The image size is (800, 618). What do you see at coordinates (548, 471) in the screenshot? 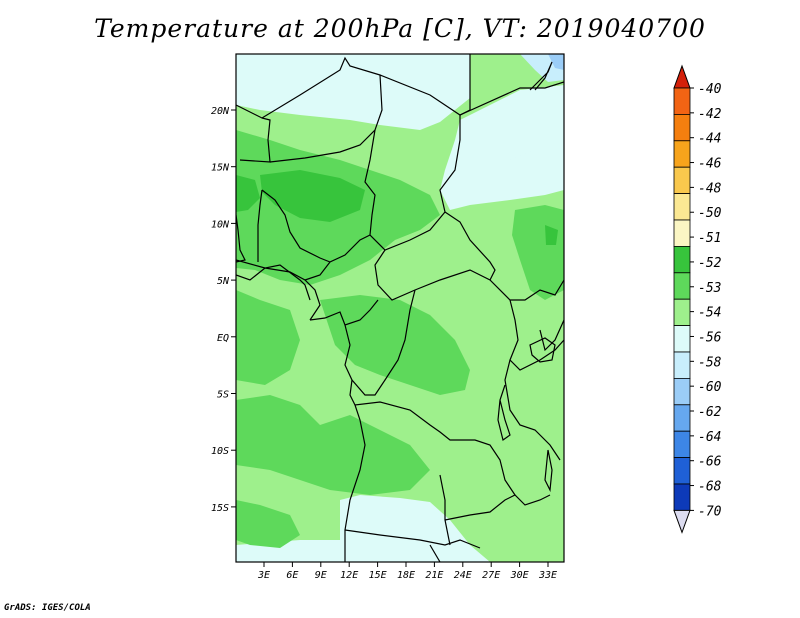
I see `lake-malawi` at bounding box center [548, 471].